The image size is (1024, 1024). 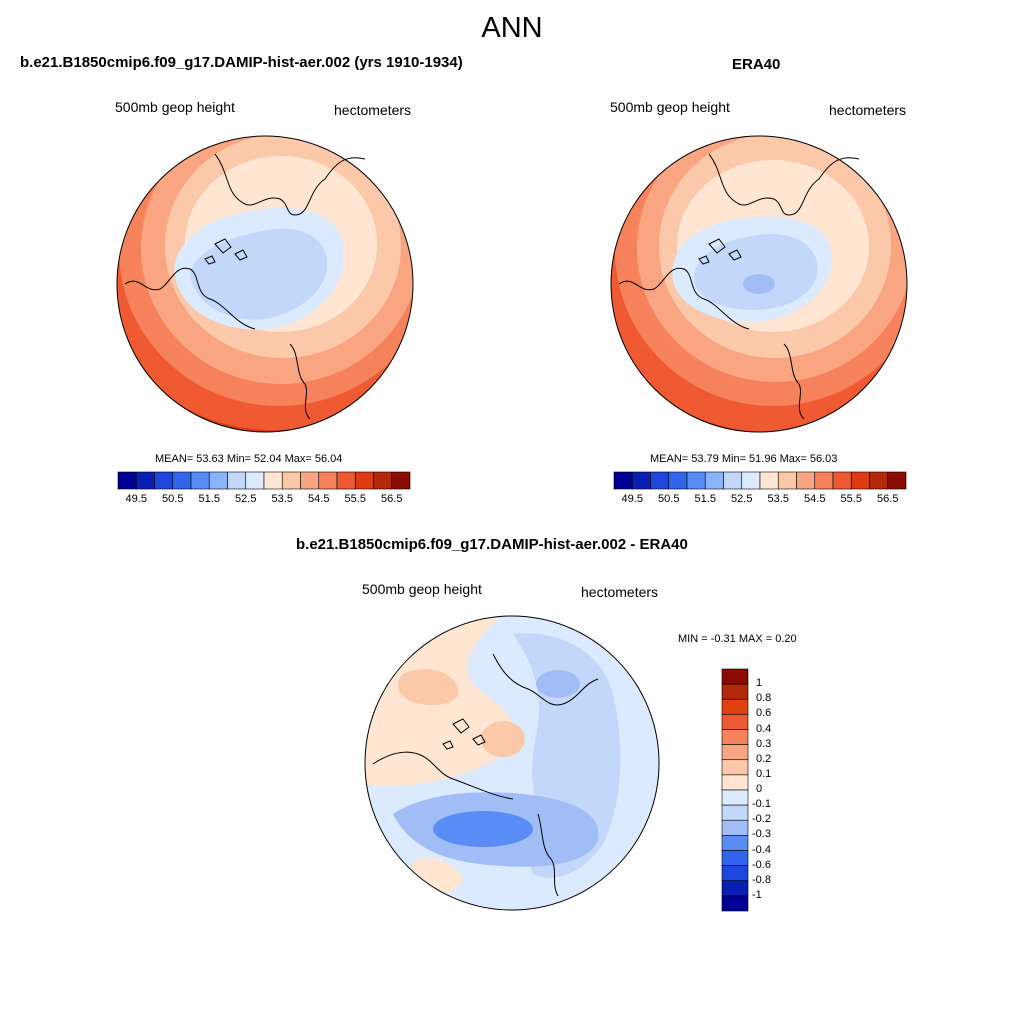 What do you see at coordinates (355, 499) in the screenshot?
I see `model-colorbar-tick-label: 55.5` at bounding box center [355, 499].